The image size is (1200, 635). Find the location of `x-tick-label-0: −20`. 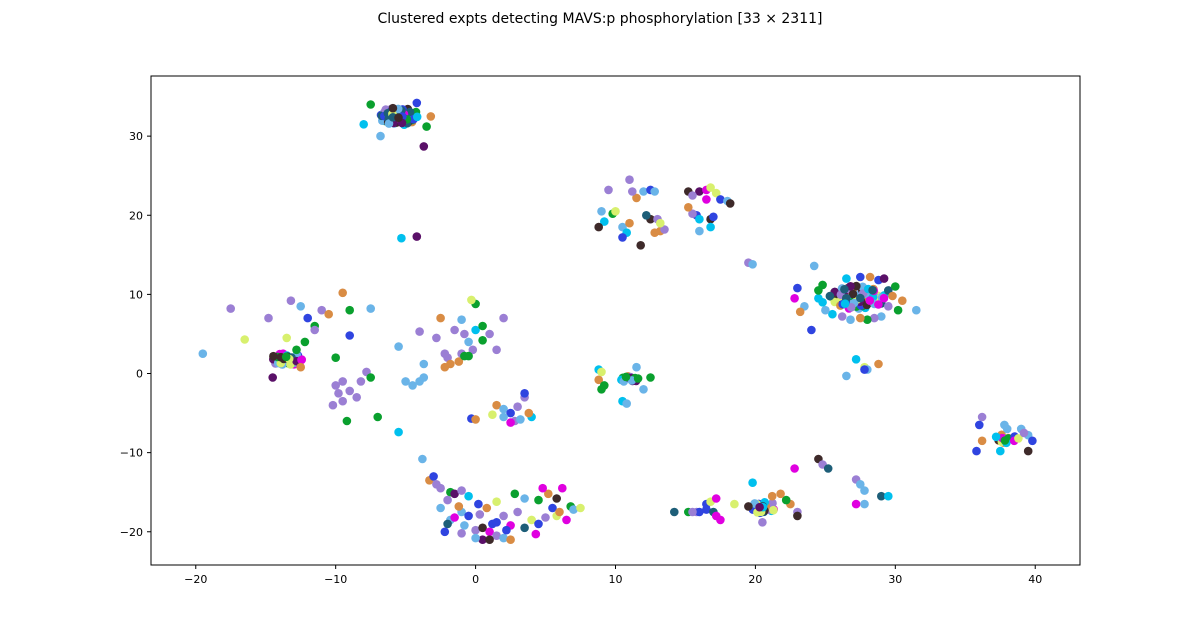

x-tick-label-0: −20 is located at coordinates (195, 579).